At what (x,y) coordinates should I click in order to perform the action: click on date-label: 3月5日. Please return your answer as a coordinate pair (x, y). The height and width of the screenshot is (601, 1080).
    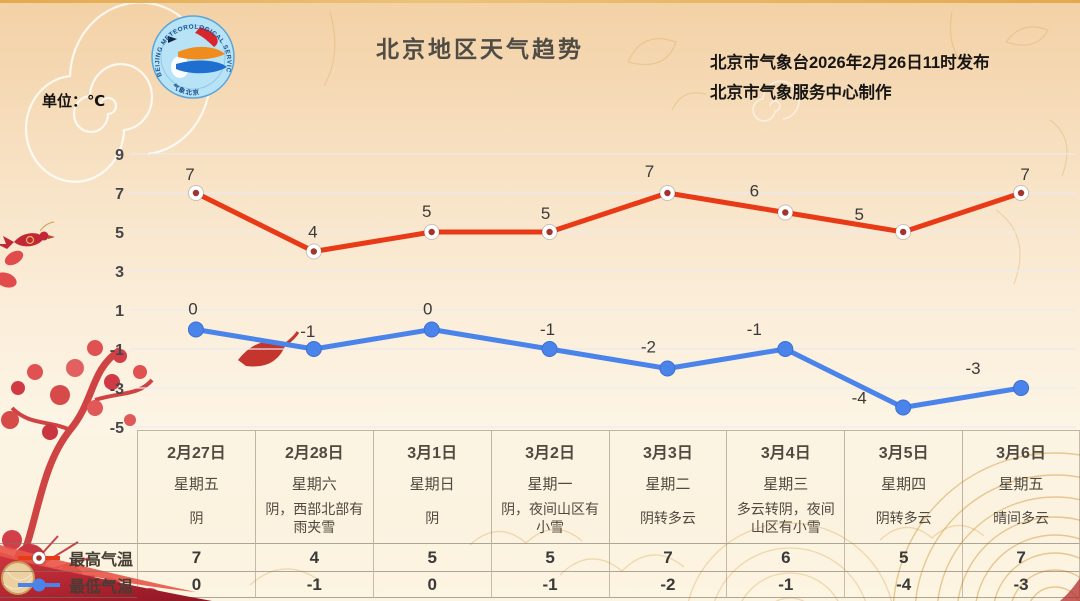
    Looking at the image, I should click on (903, 453).